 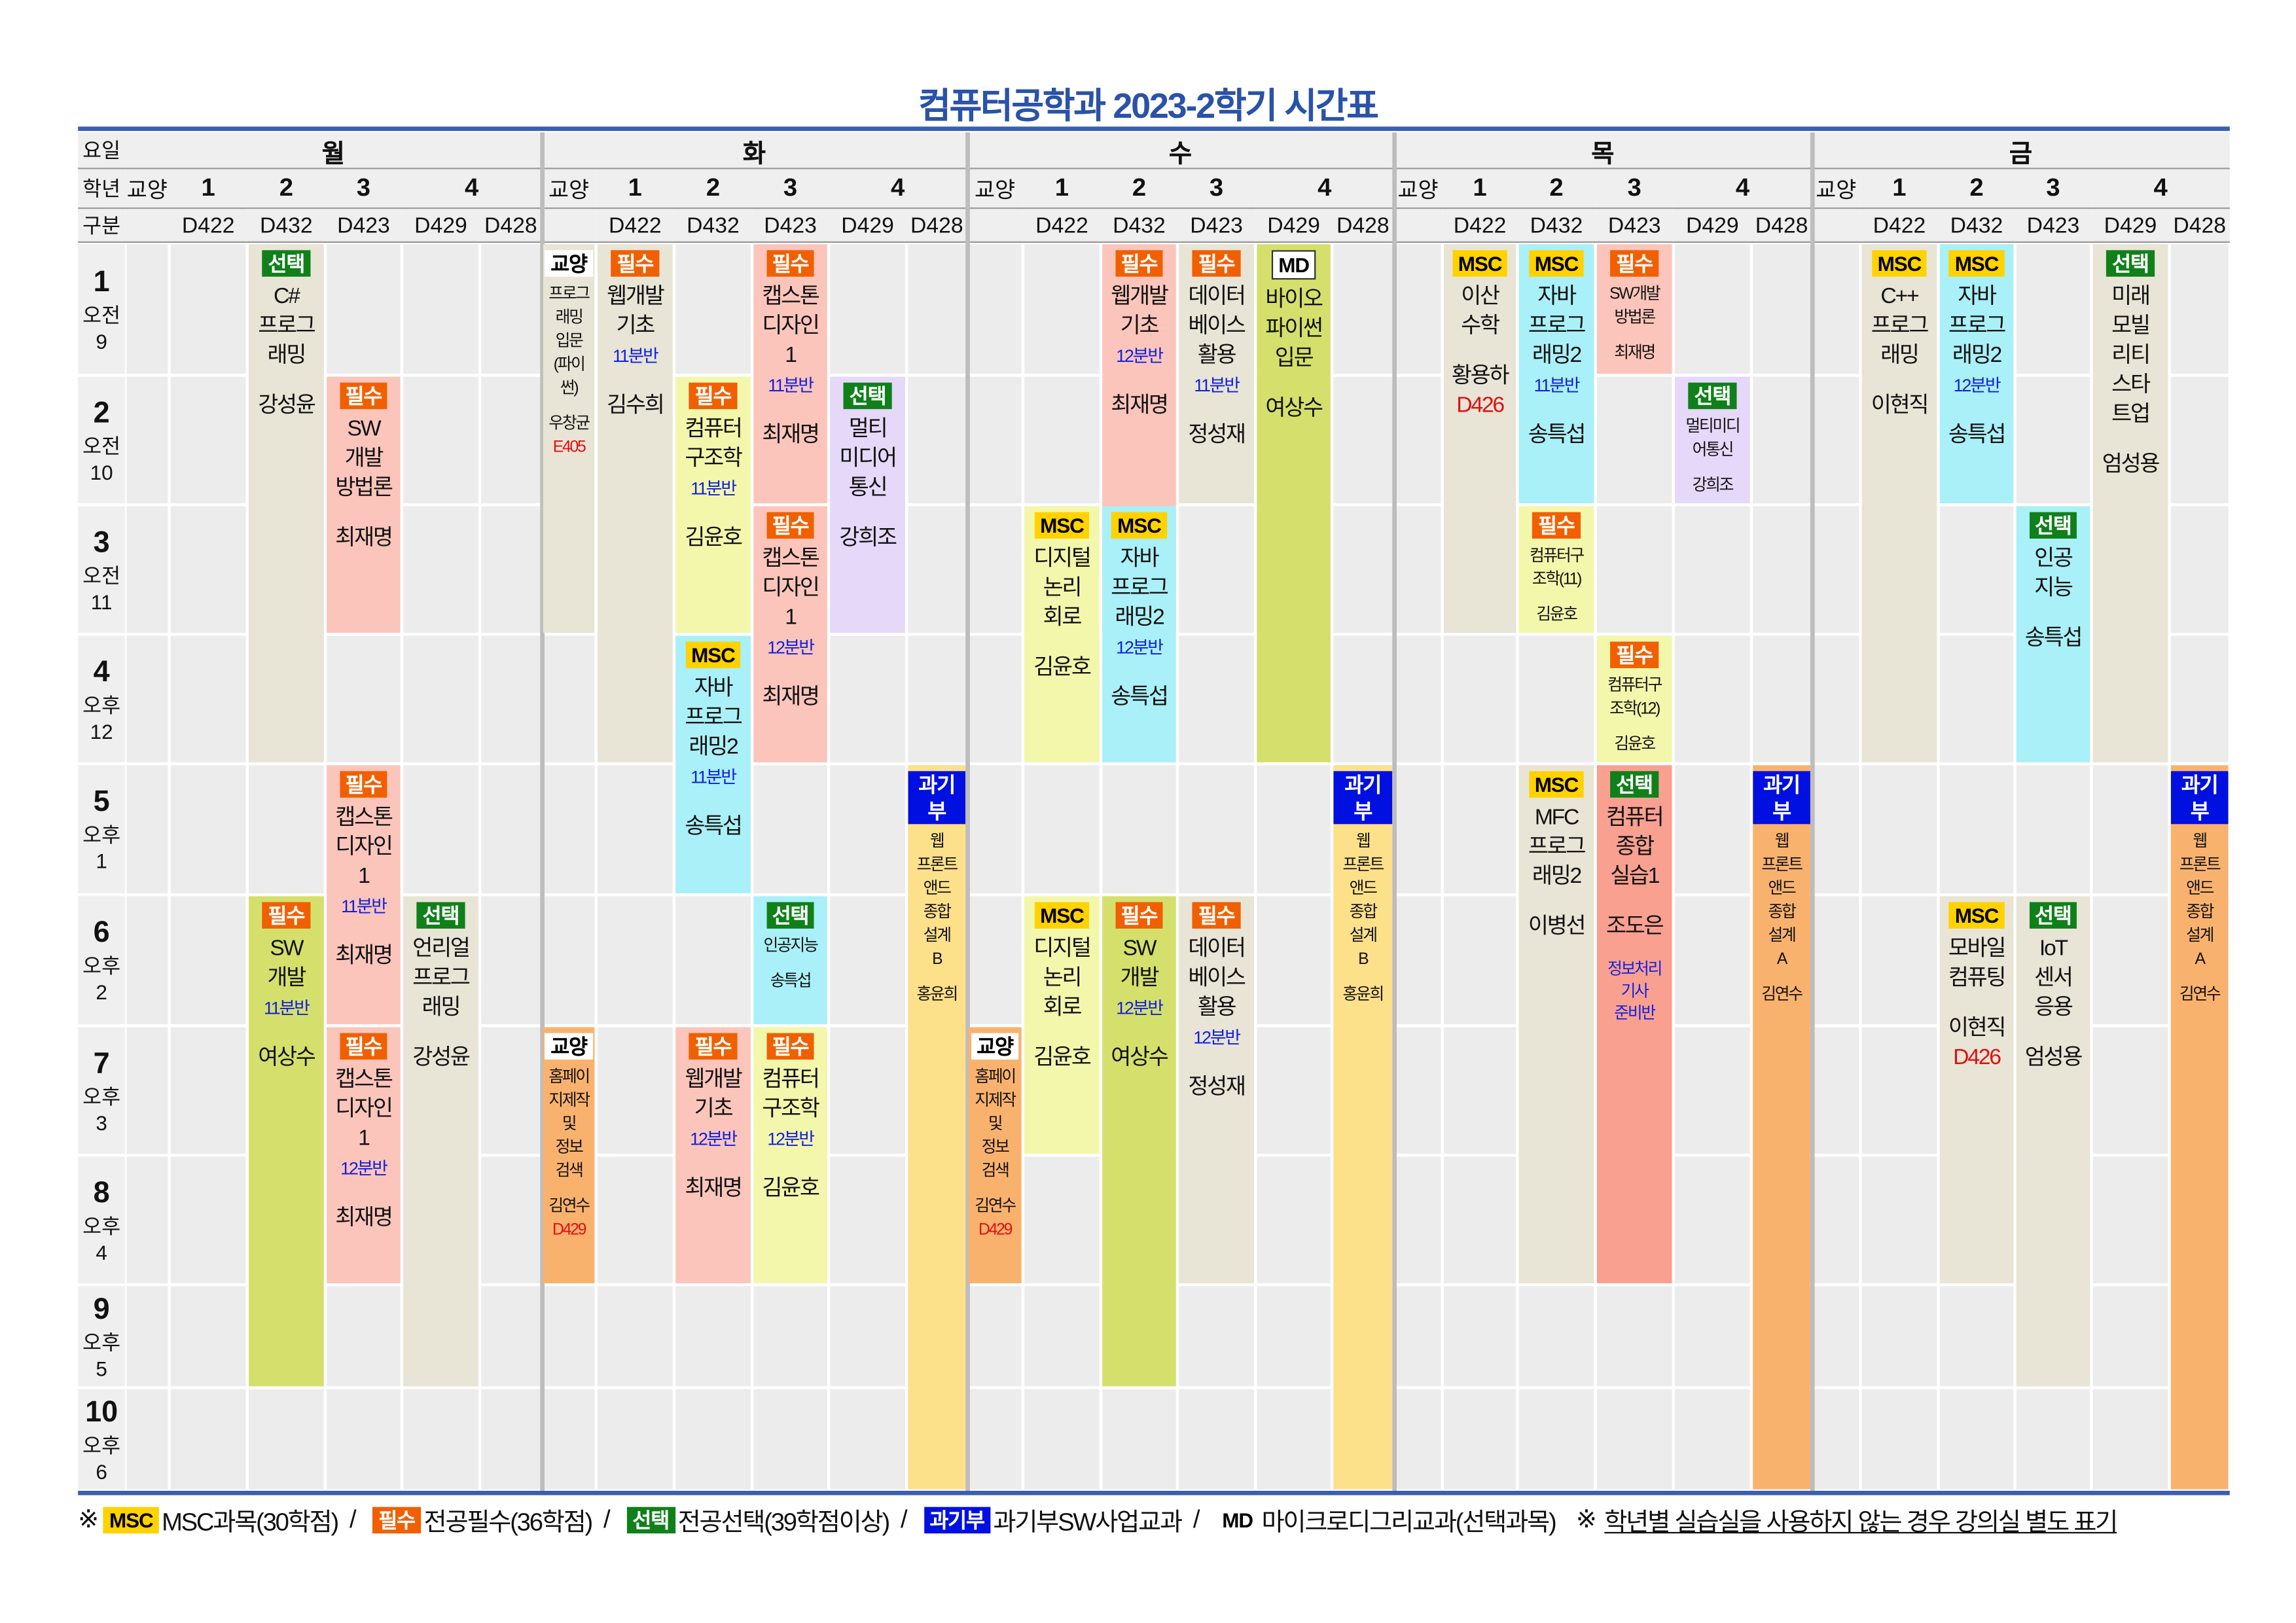 I want to click on course-title-line: 모빌, so click(x=2131, y=326).